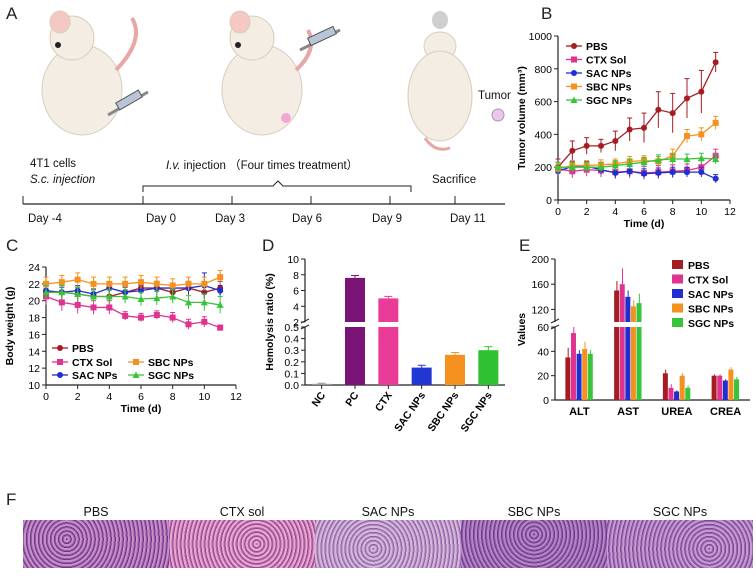  I want to click on y-axis-title: Tumor volume (mm³), so click(522, 118).